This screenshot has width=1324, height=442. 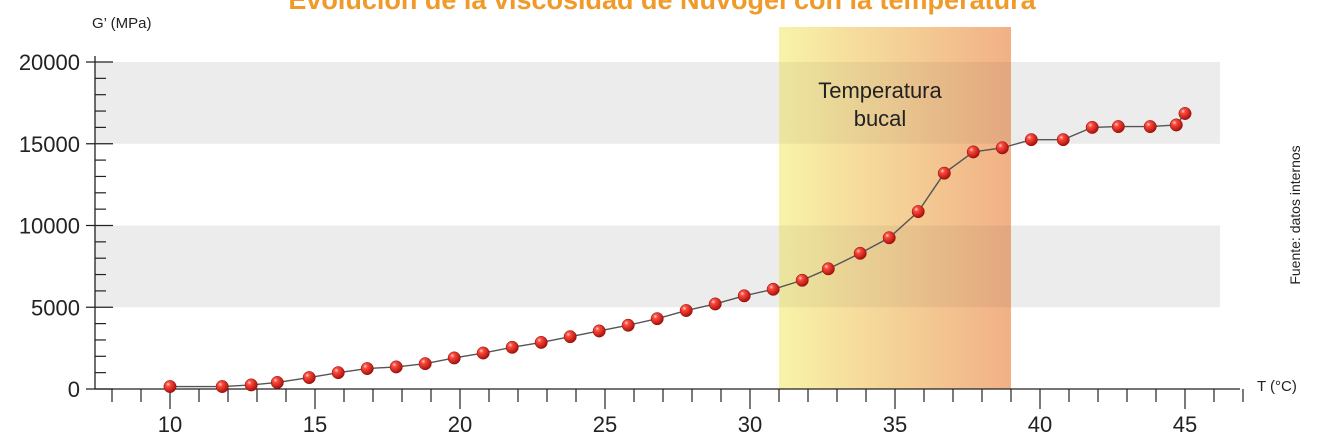 I want to click on x-tick-label: 10, so click(x=170, y=424).